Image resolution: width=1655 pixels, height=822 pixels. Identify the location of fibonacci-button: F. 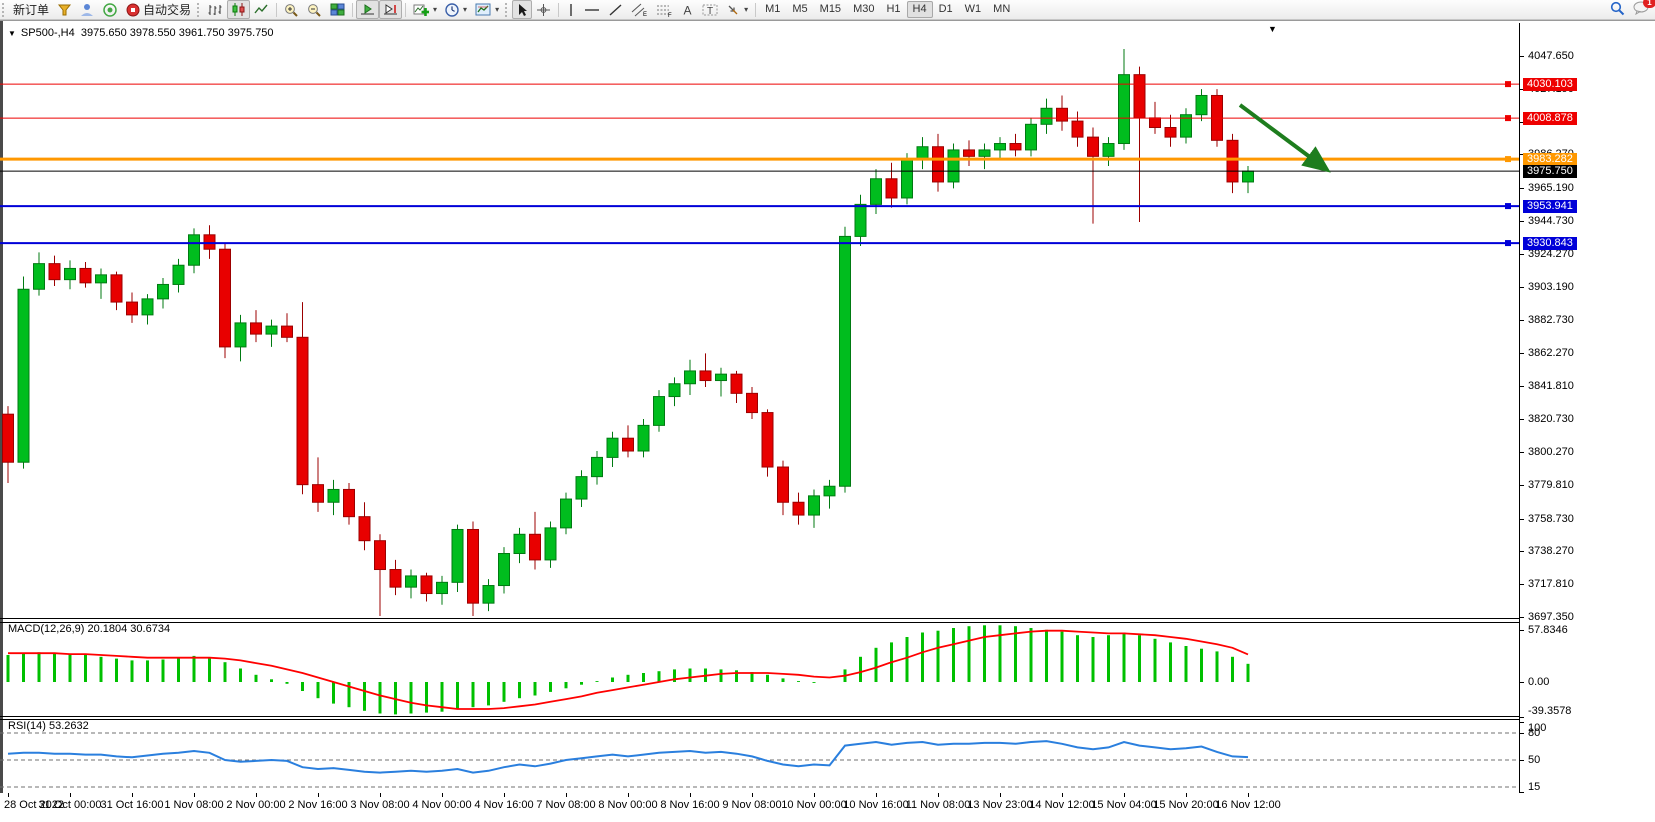
(664, 9).